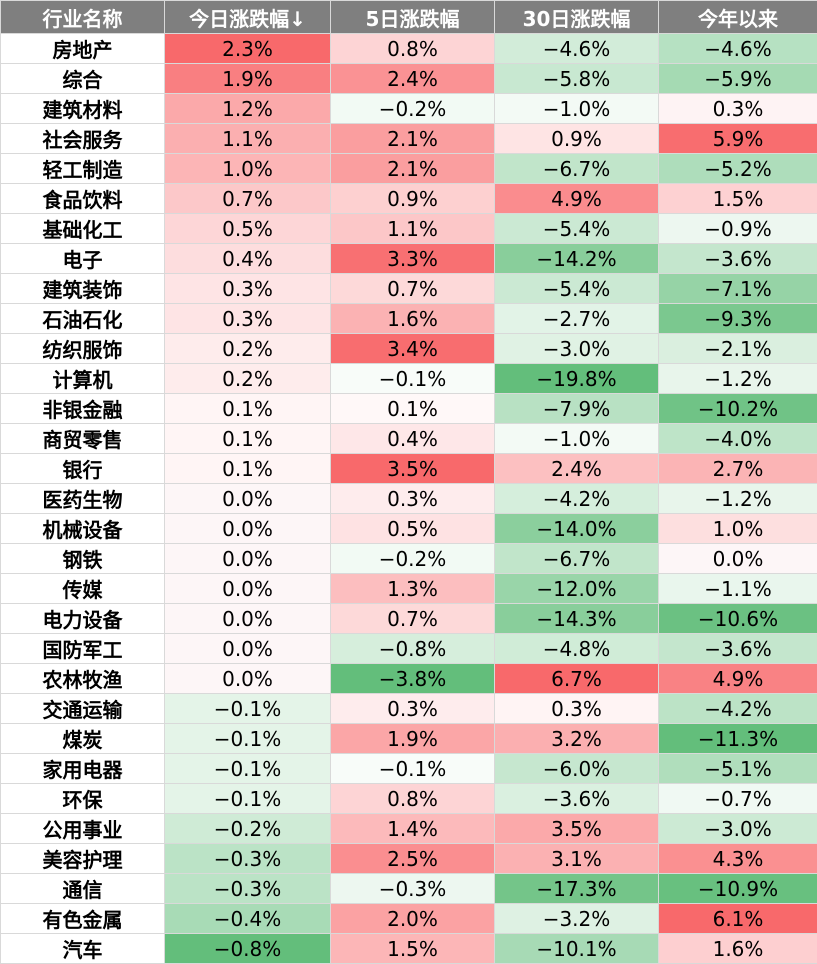 The image size is (817, 964). I want to click on industry-name-cell: 房地产, so click(83, 49).